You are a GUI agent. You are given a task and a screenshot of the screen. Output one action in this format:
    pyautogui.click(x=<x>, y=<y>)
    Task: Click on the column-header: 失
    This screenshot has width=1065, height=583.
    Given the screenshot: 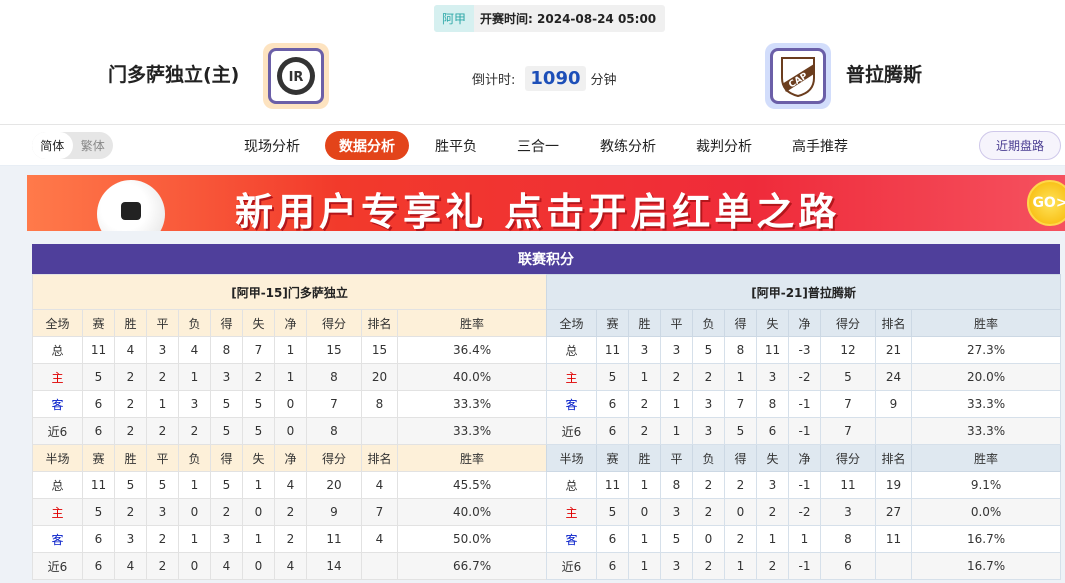 What is the action you would take?
    pyautogui.click(x=258, y=458)
    